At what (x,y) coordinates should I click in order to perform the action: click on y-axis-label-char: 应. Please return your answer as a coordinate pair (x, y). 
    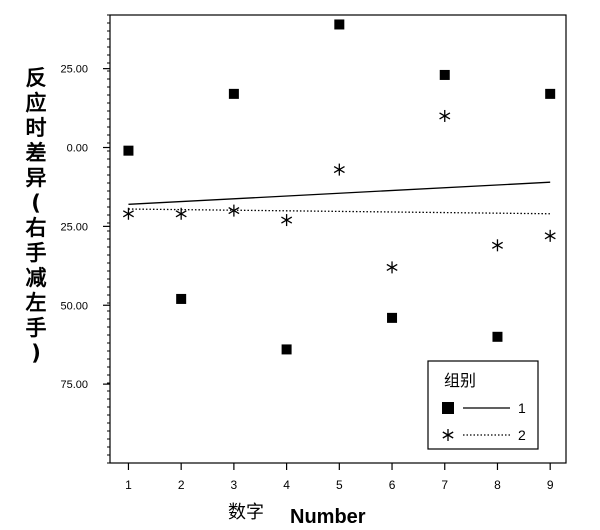
    Looking at the image, I should click on (36, 103).